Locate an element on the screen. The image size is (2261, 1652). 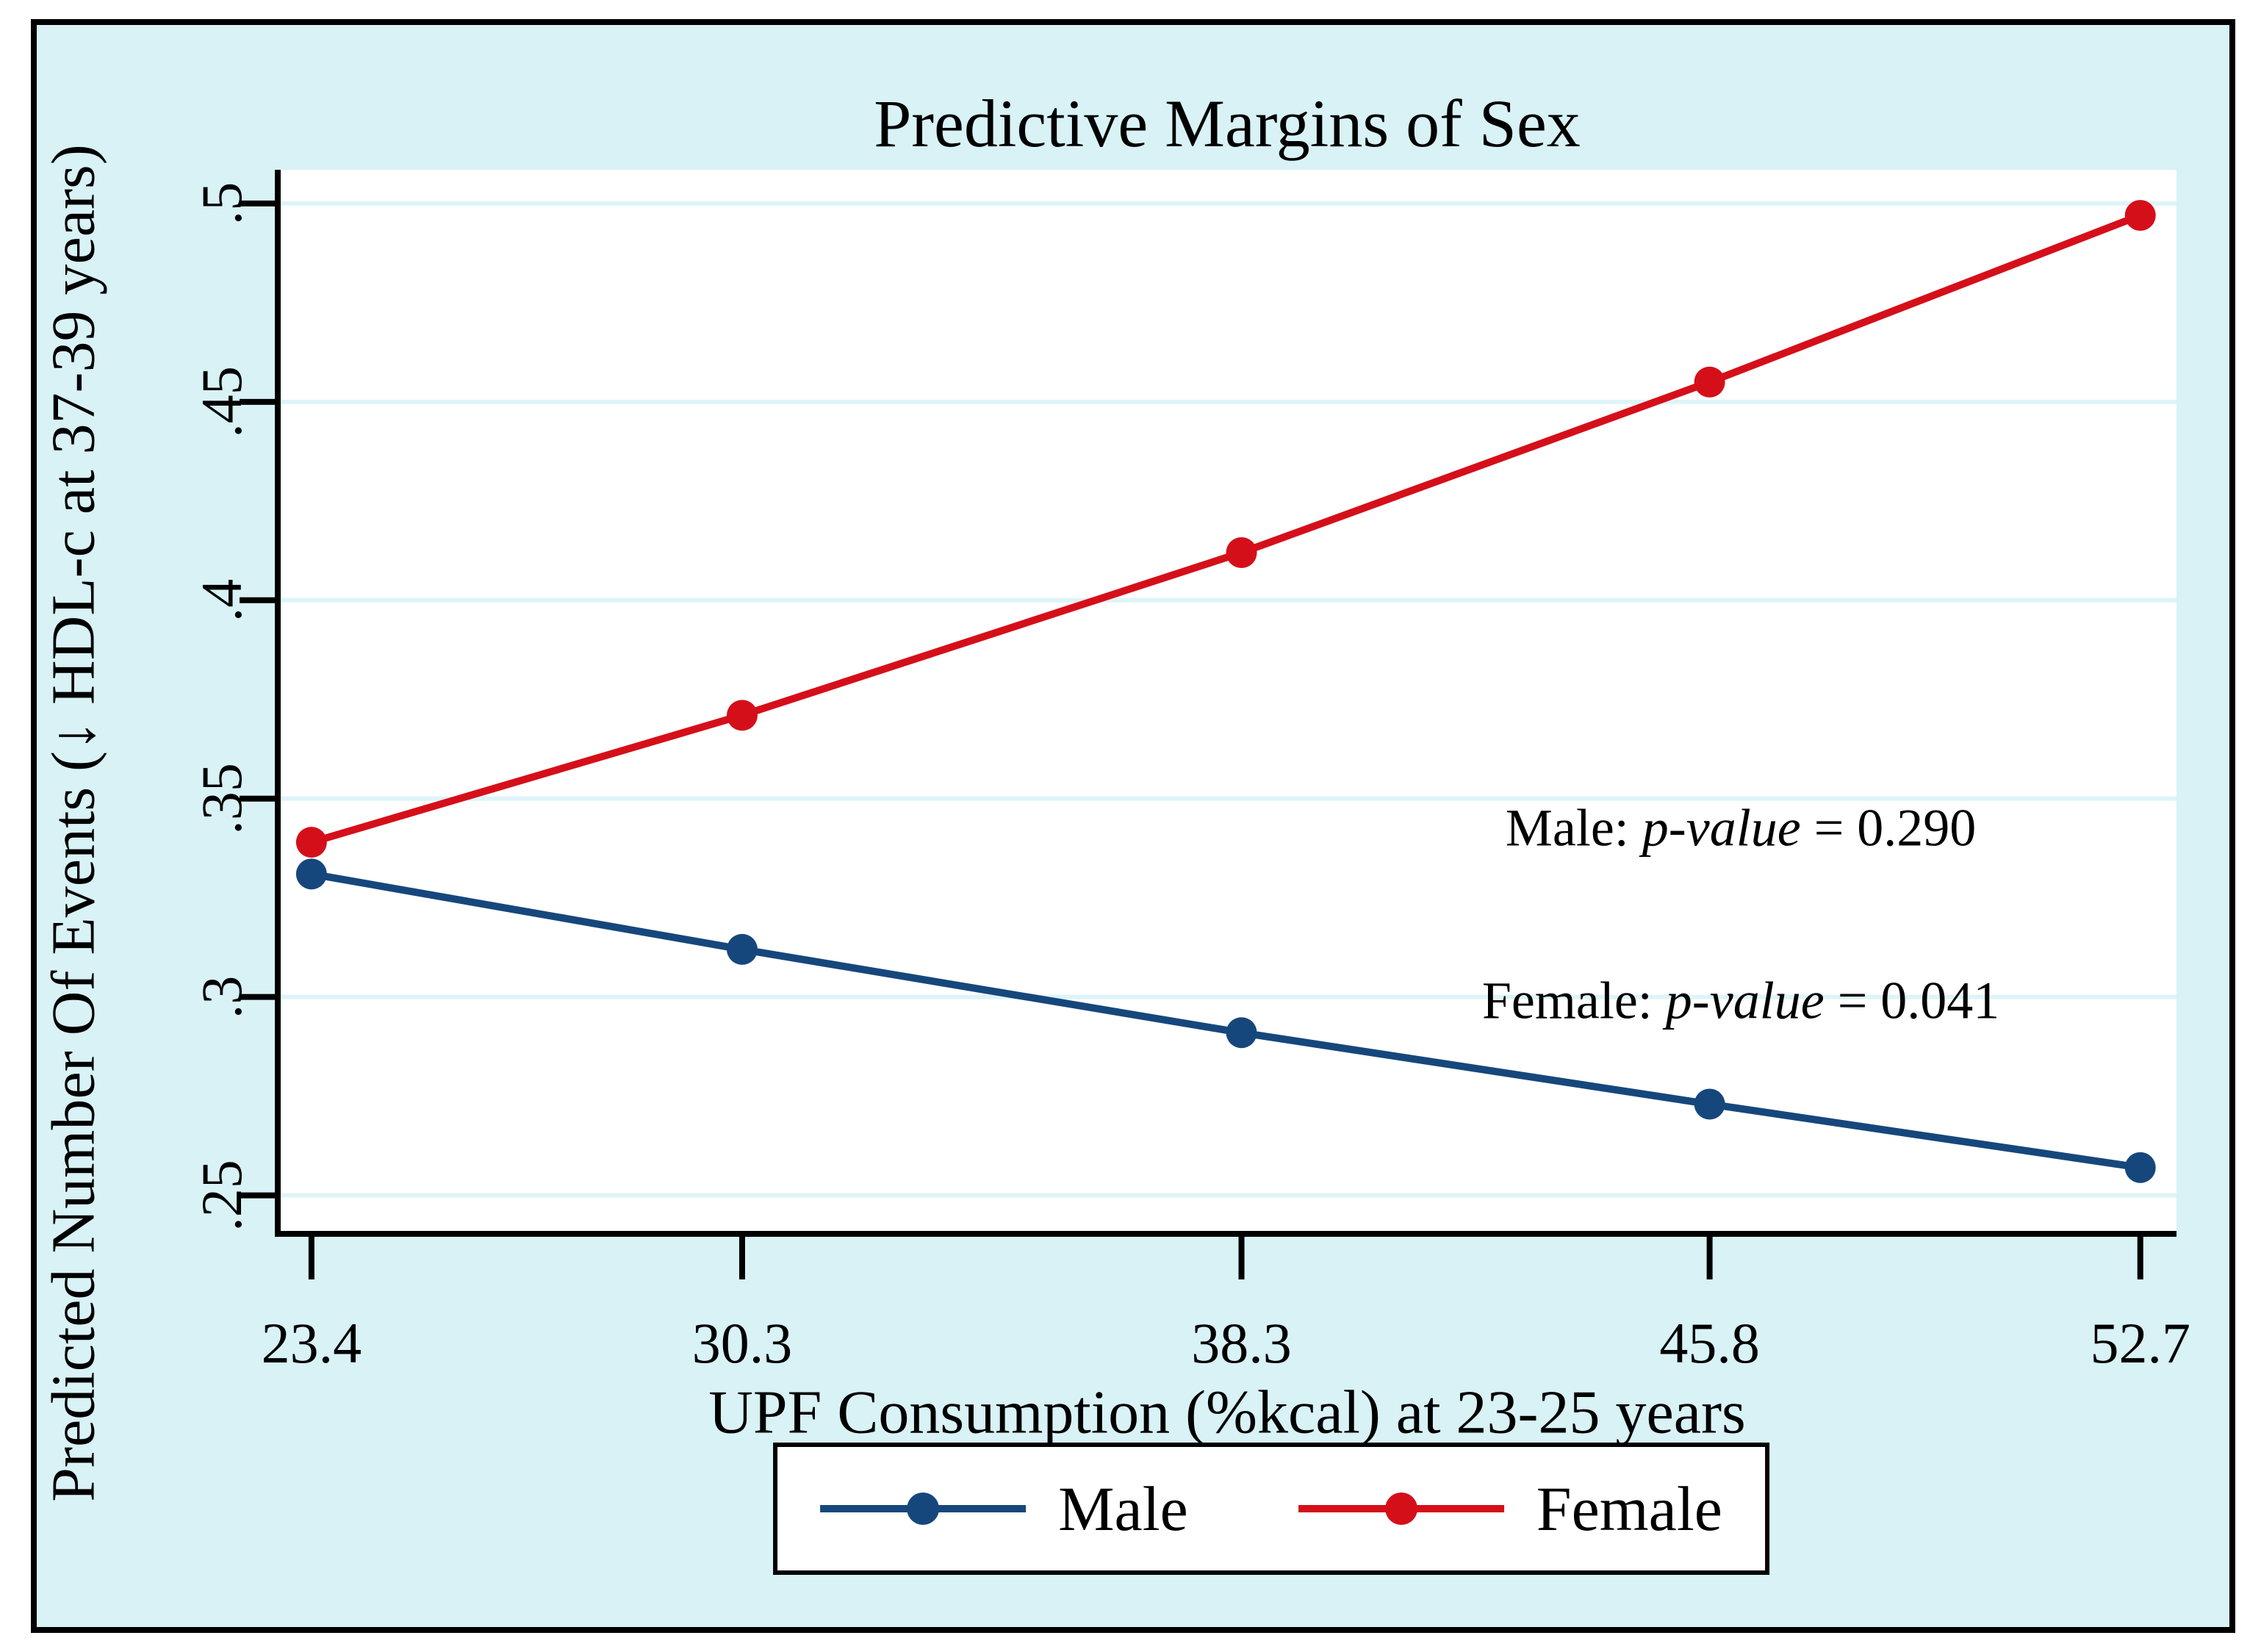
x-tick-label: 38.3 is located at coordinates (1241, 1343).